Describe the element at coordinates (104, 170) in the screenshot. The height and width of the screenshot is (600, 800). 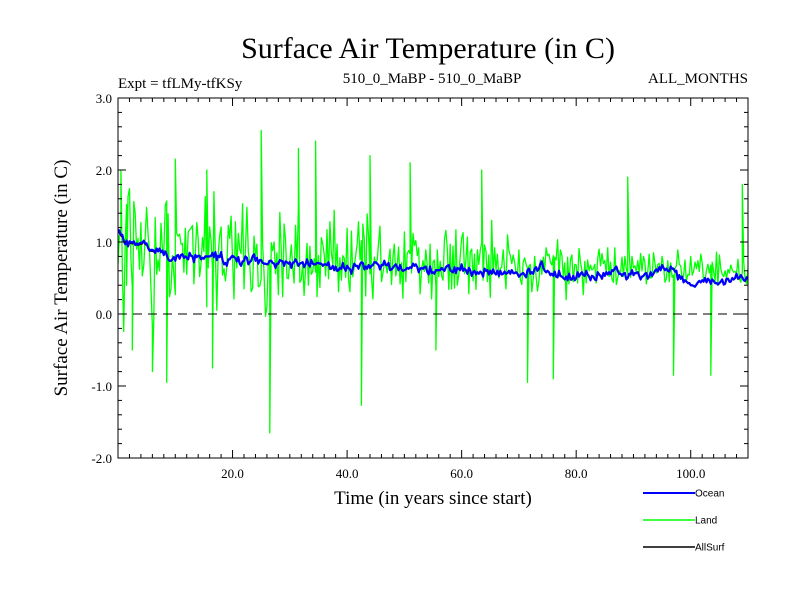
I see `y-tick-label: 2.0` at that location.